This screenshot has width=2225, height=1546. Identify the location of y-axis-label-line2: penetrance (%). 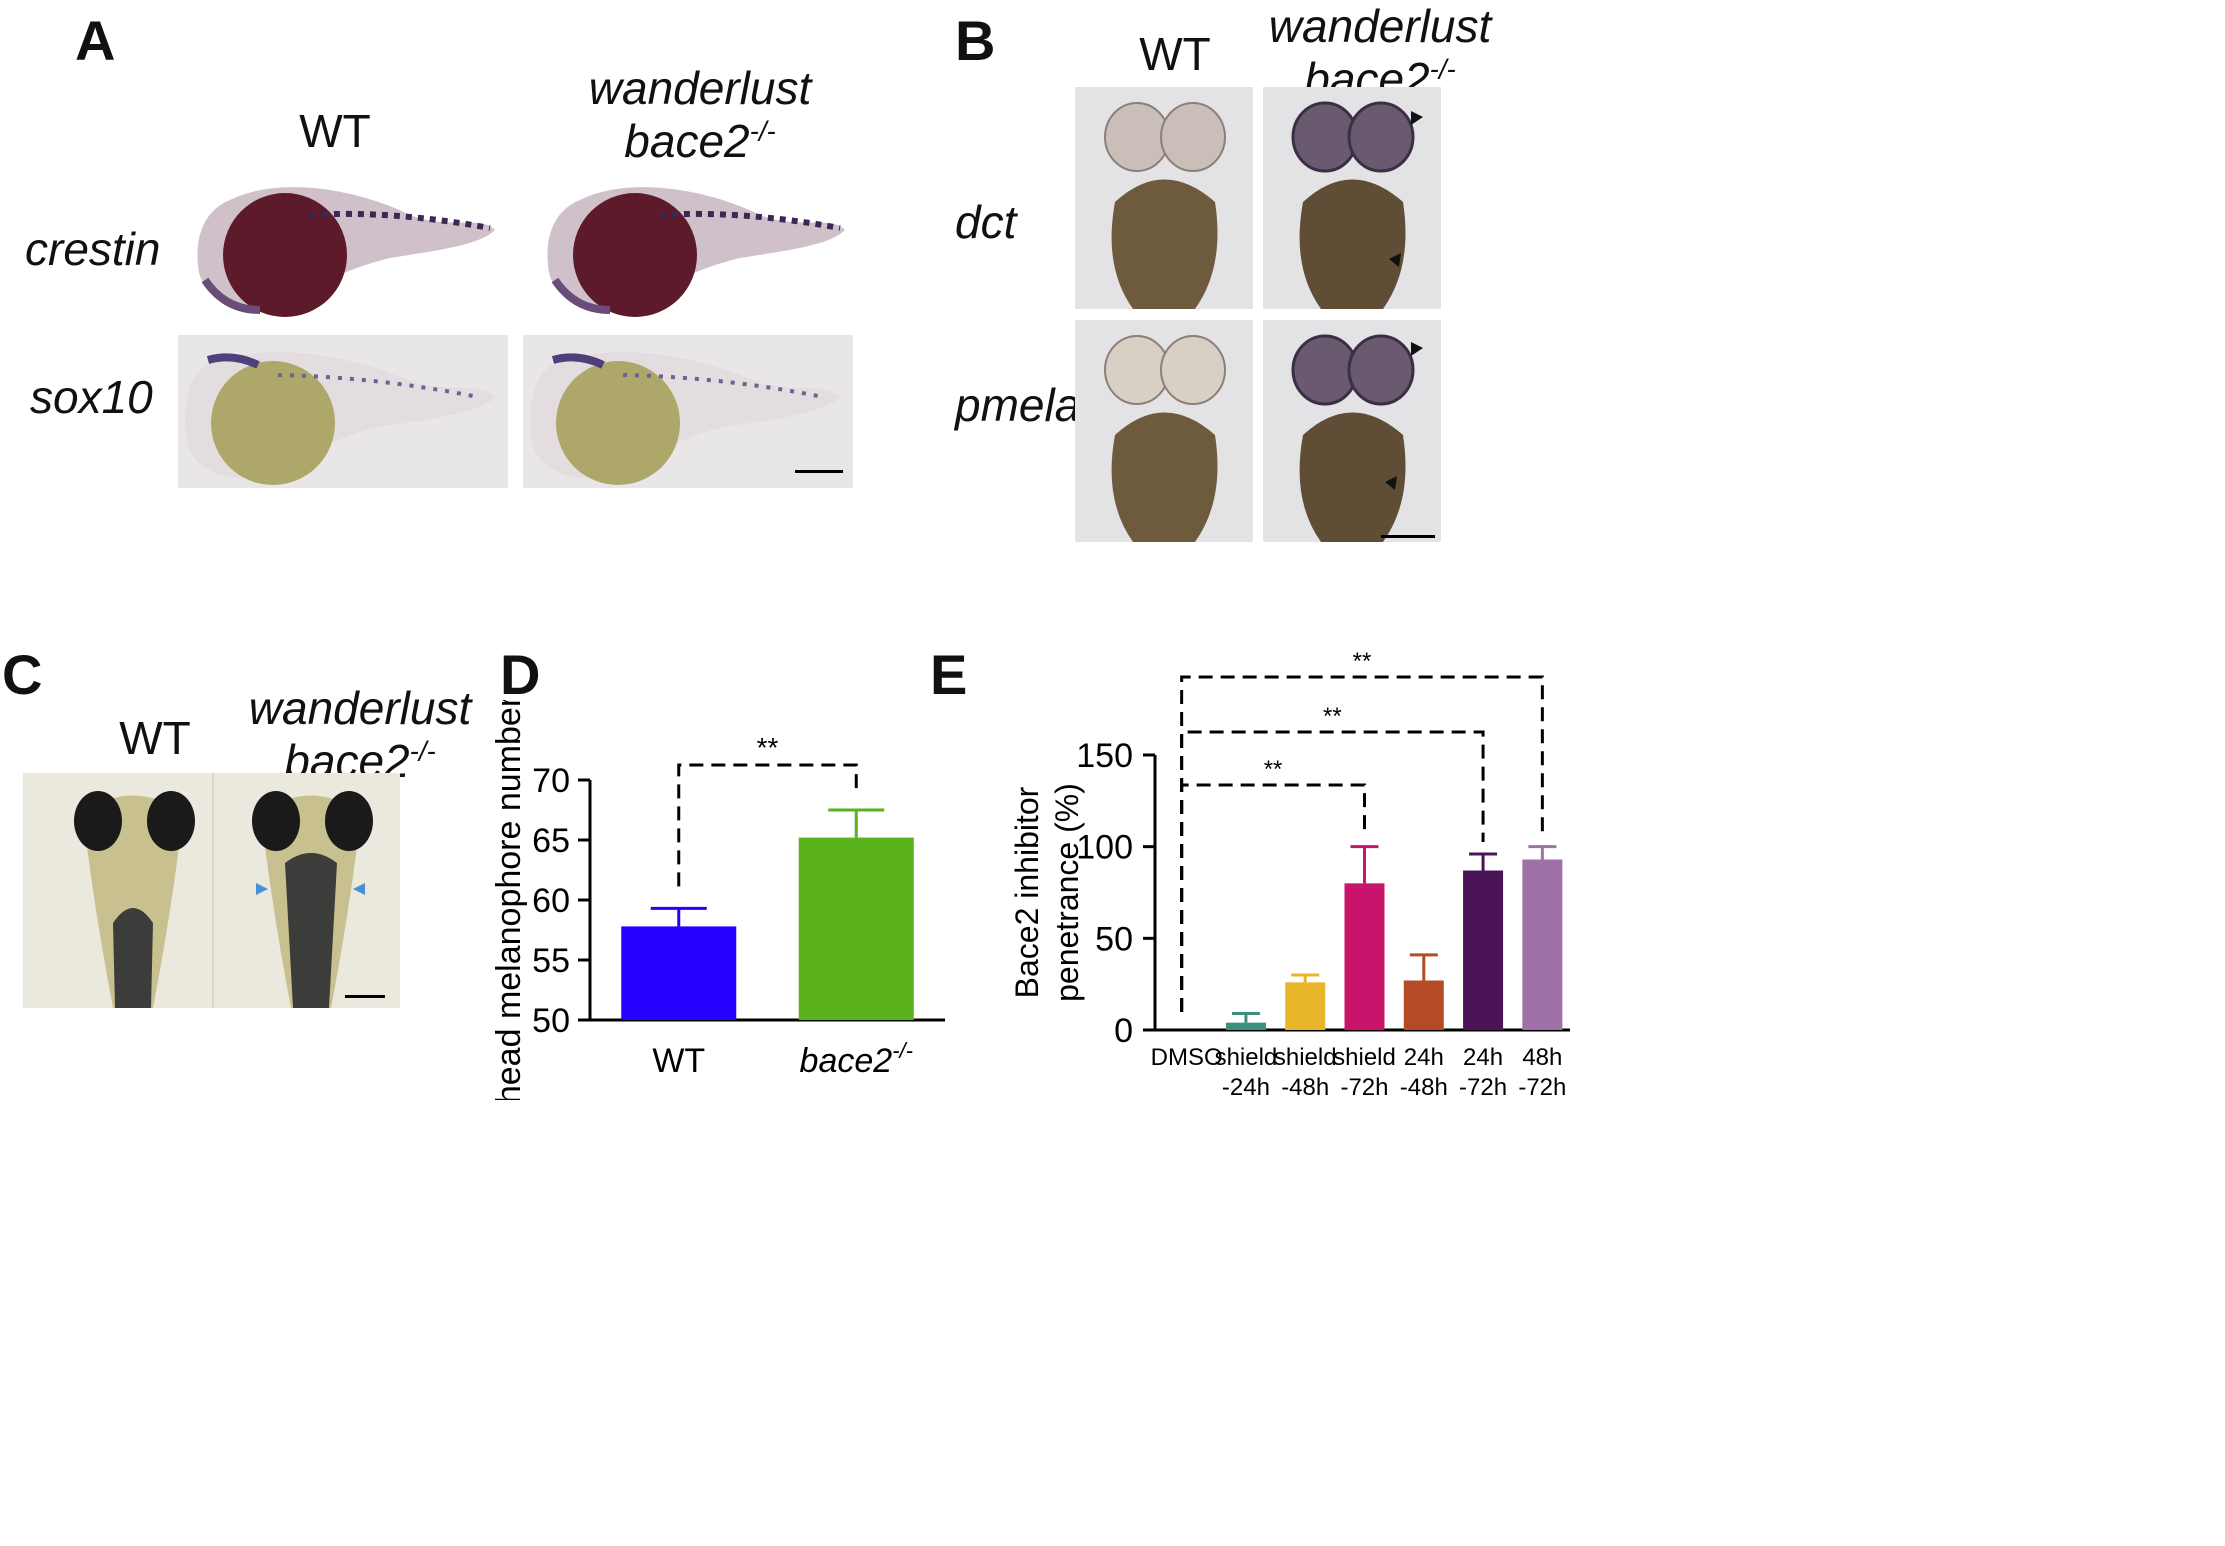
(1067, 892).